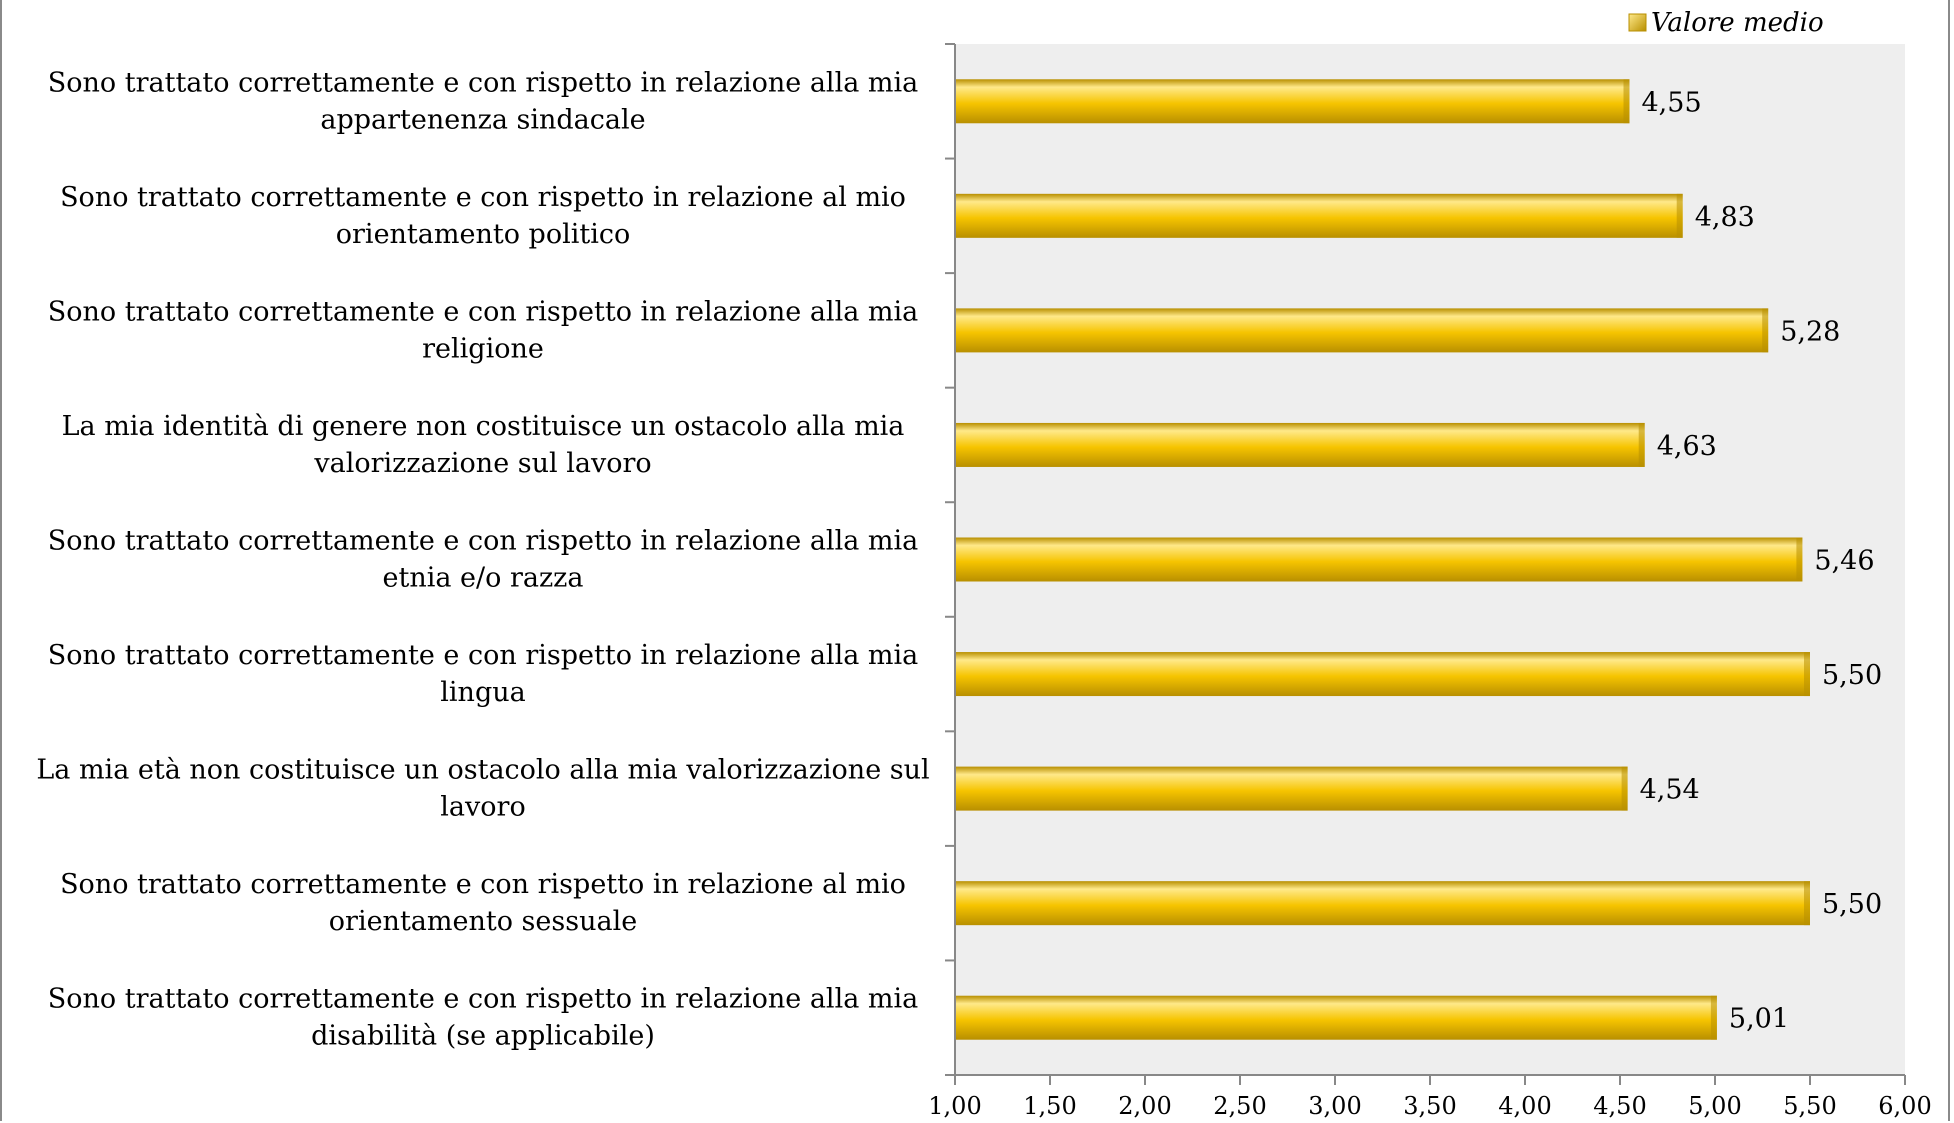  I want to click on x-tick-label: 2,50, so click(1239, 1106).